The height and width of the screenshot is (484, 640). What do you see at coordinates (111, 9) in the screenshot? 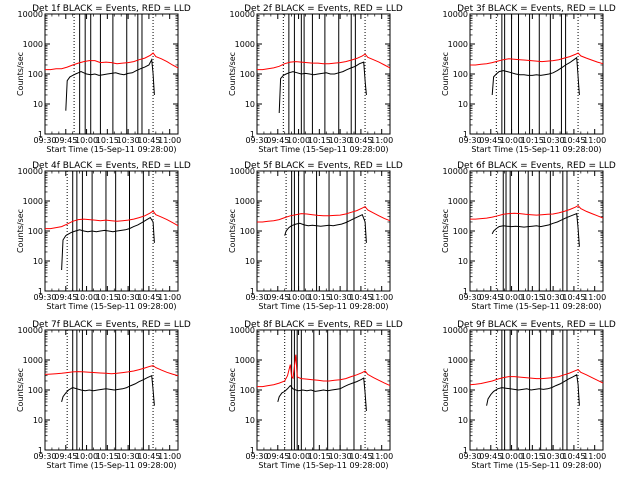
I see `panel-title: Det 1f BLACK = Events, RED = LLD` at bounding box center [111, 9].